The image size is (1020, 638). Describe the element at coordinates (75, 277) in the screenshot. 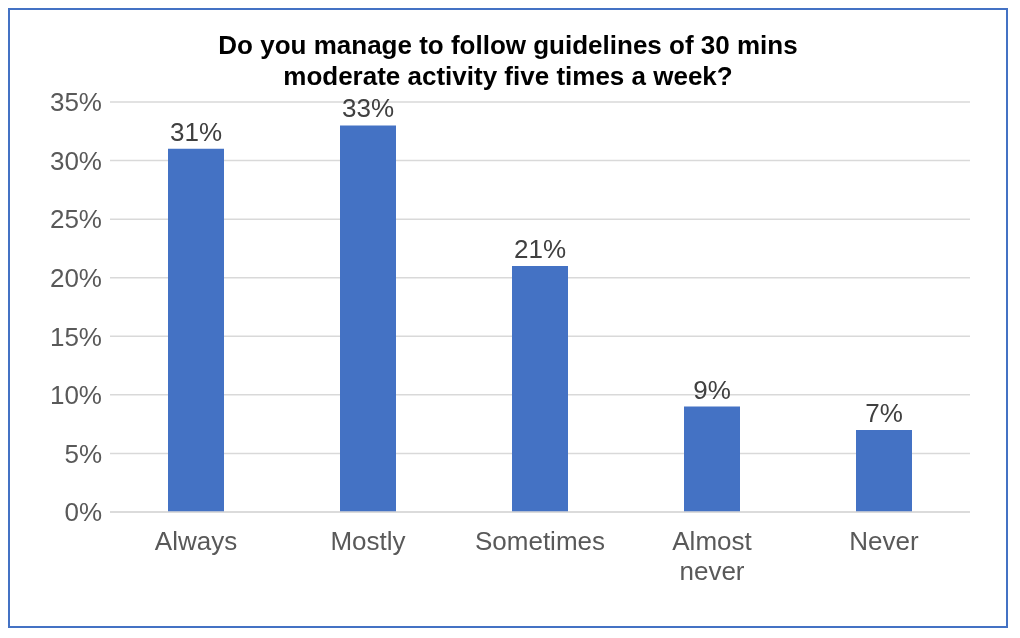

I see `y-tick-label: 20%` at that location.